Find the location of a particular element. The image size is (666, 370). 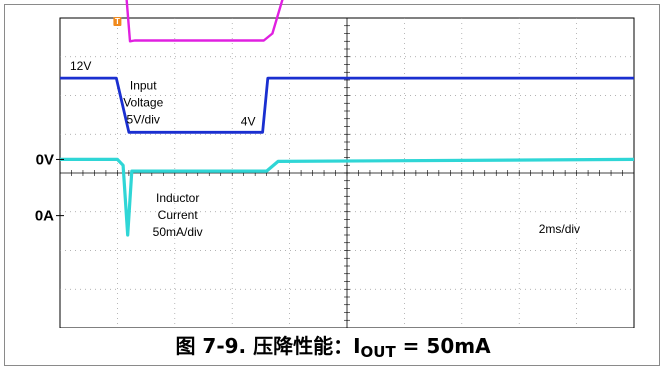

trace-input-voltage is located at coordinates (347, 105).